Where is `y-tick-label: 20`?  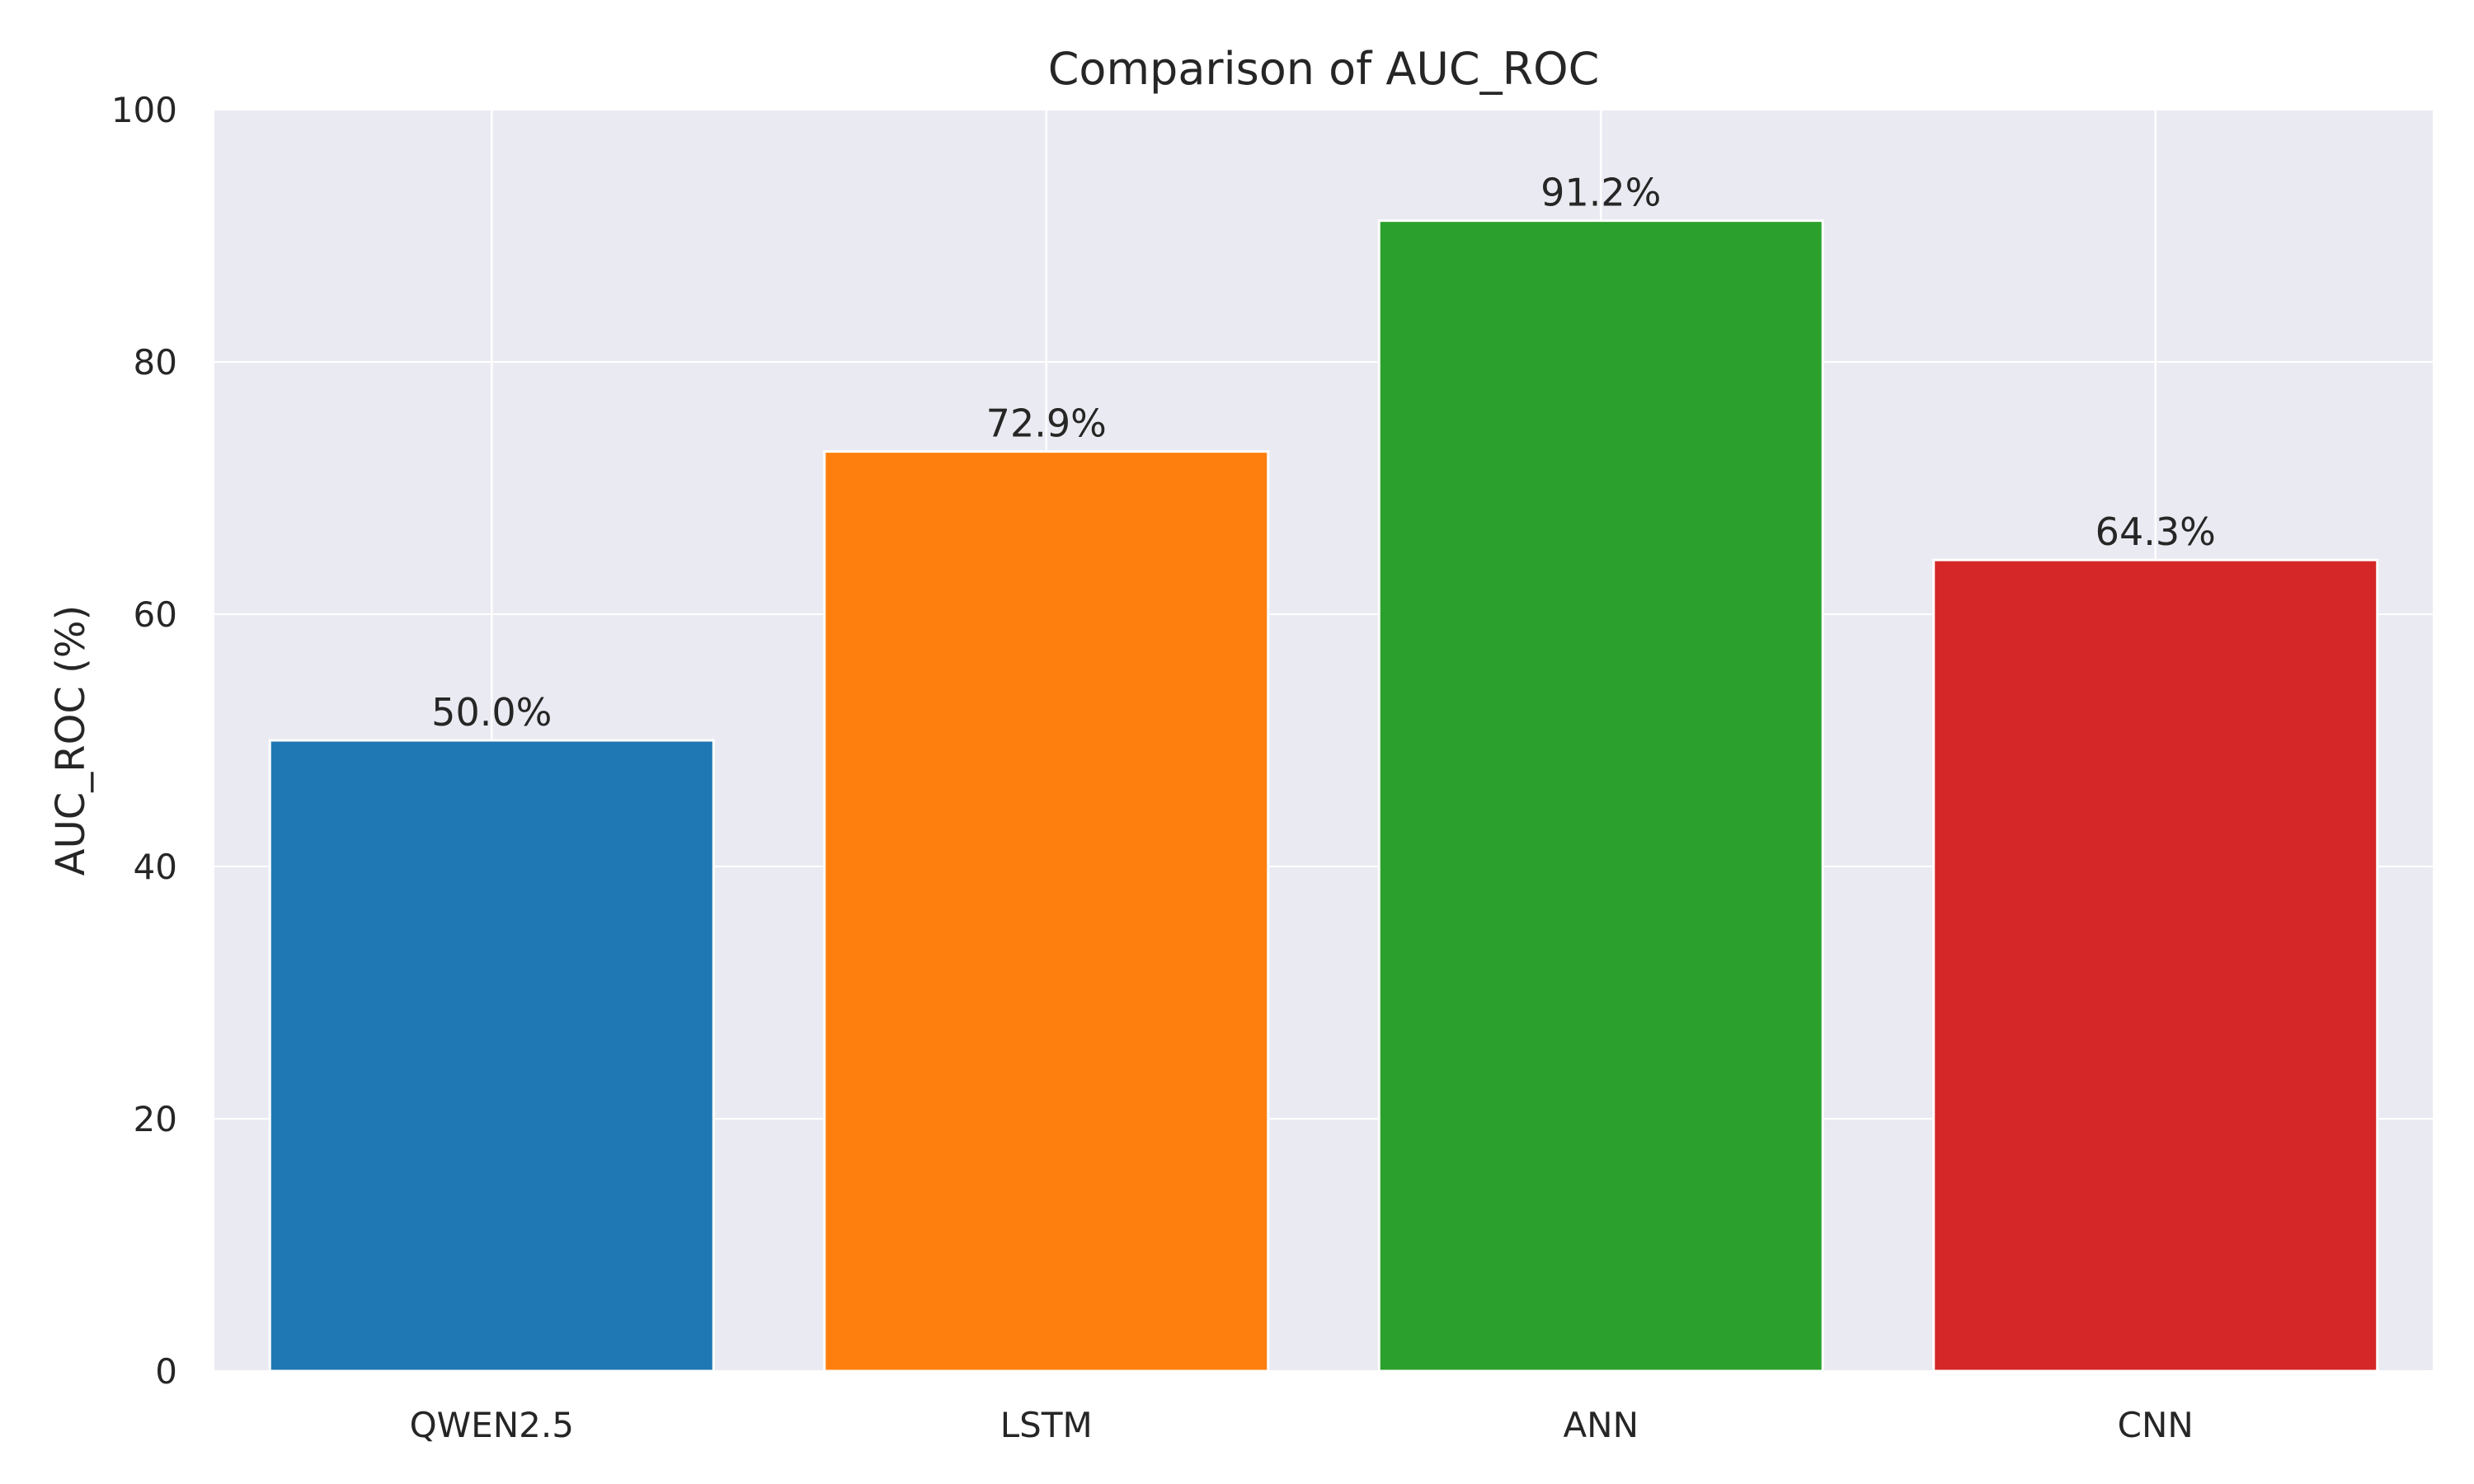 y-tick-label: 20 is located at coordinates (155, 1119).